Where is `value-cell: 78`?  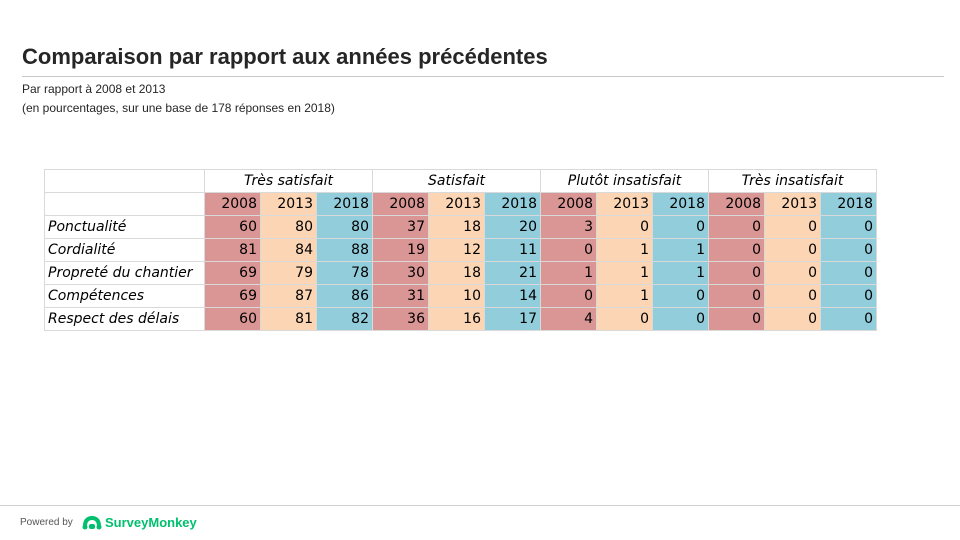 value-cell: 78 is located at coordinates (344, 273).